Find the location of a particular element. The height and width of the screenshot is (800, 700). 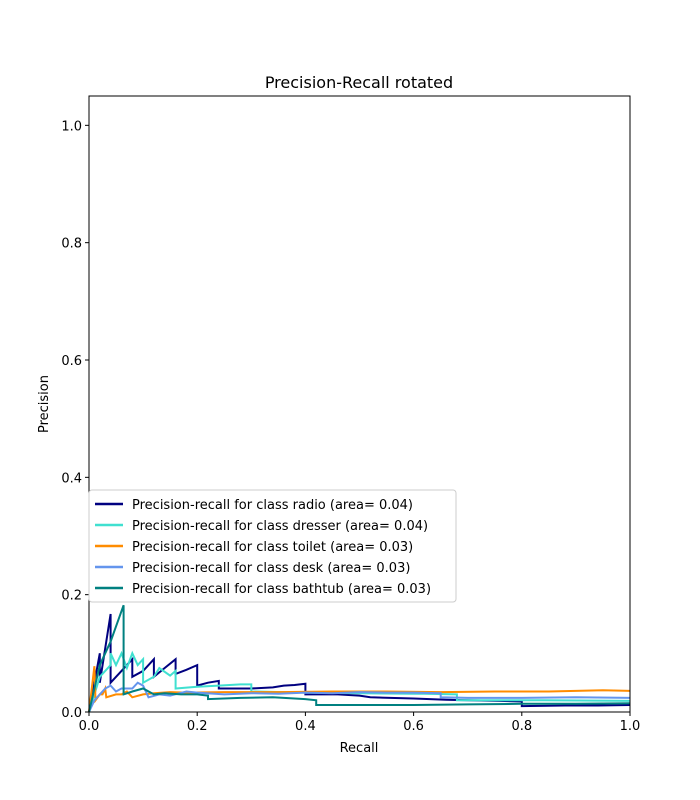

y-axis: 0.0 0.2 0.4 0.6 0.8 1.0 is located at coordinates (75, 420).